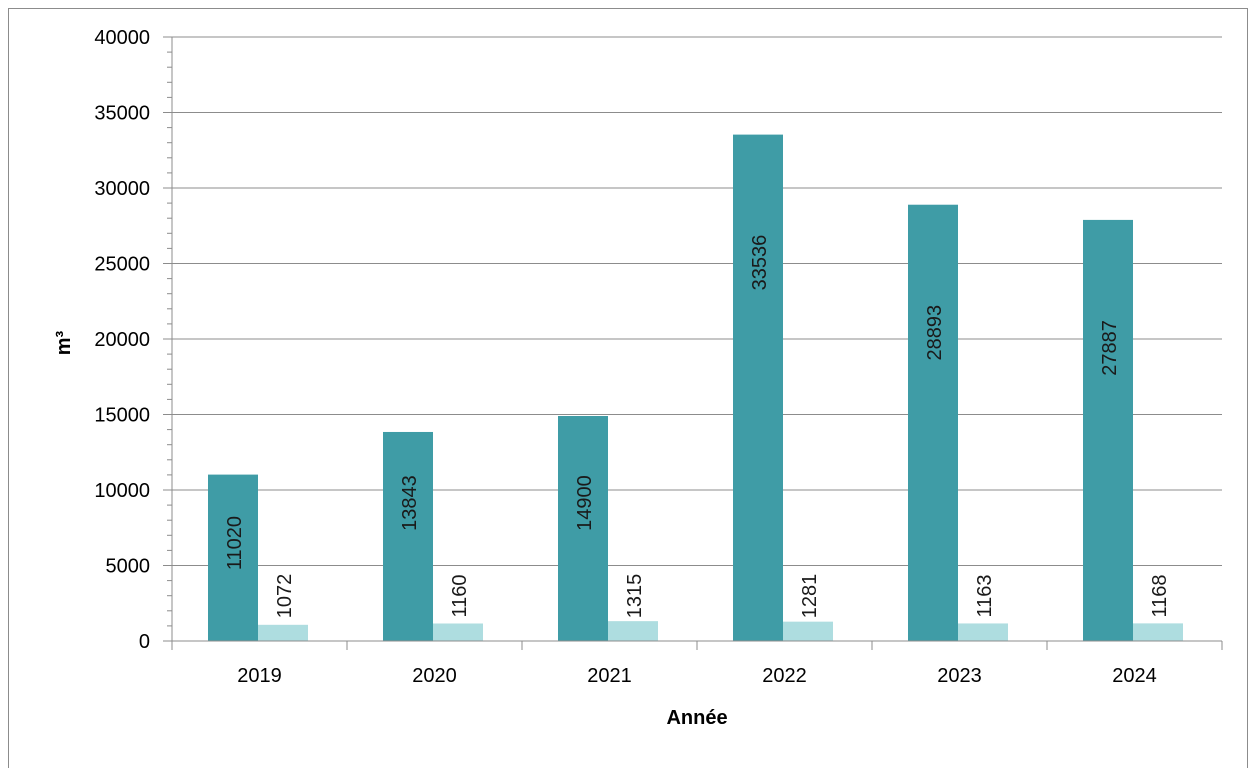  I want to click on y-axis-ticks: 0 5000 10000 15000 20000 25000 30000 35000 40000, so click(133, 340).